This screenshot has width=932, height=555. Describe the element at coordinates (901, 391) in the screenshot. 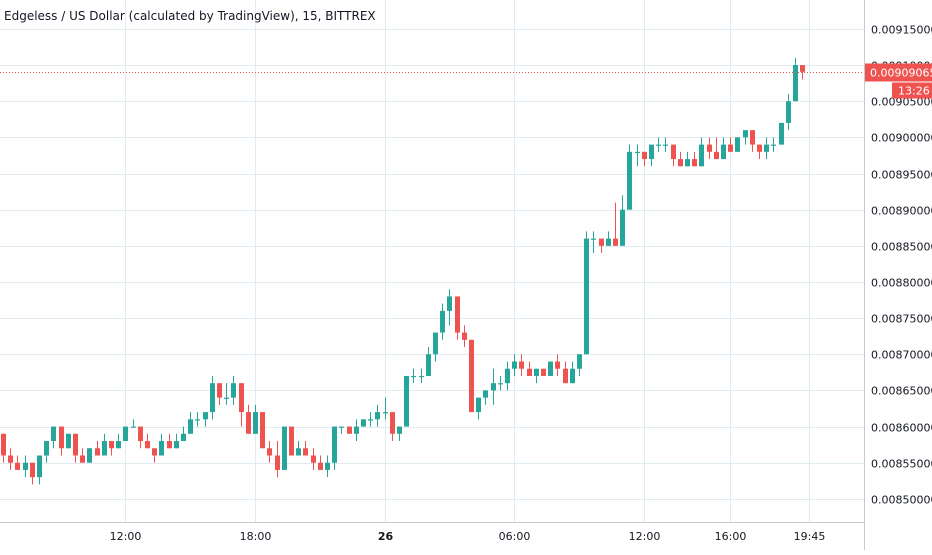

I see `y-tick-label: 0.00865000` at that location.